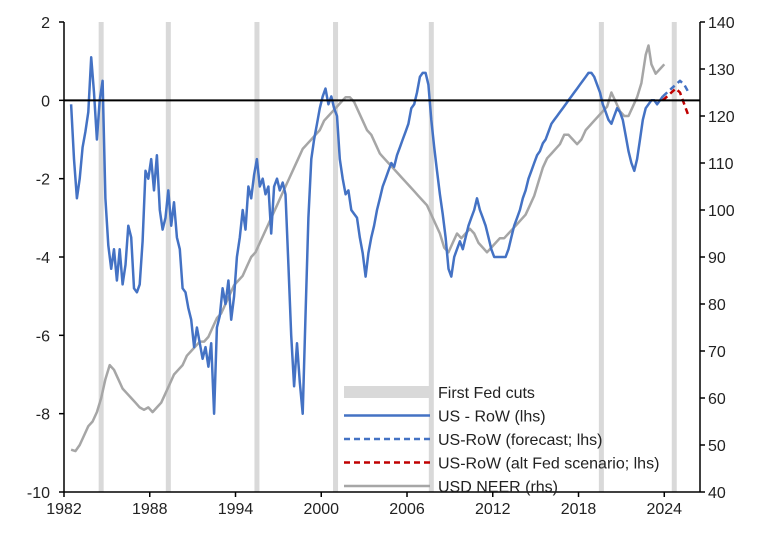 Image resolution: width=764 pixels, height=539 pixels. I want to click on legend-label: US - RoW (lhs), so click(492, 417).